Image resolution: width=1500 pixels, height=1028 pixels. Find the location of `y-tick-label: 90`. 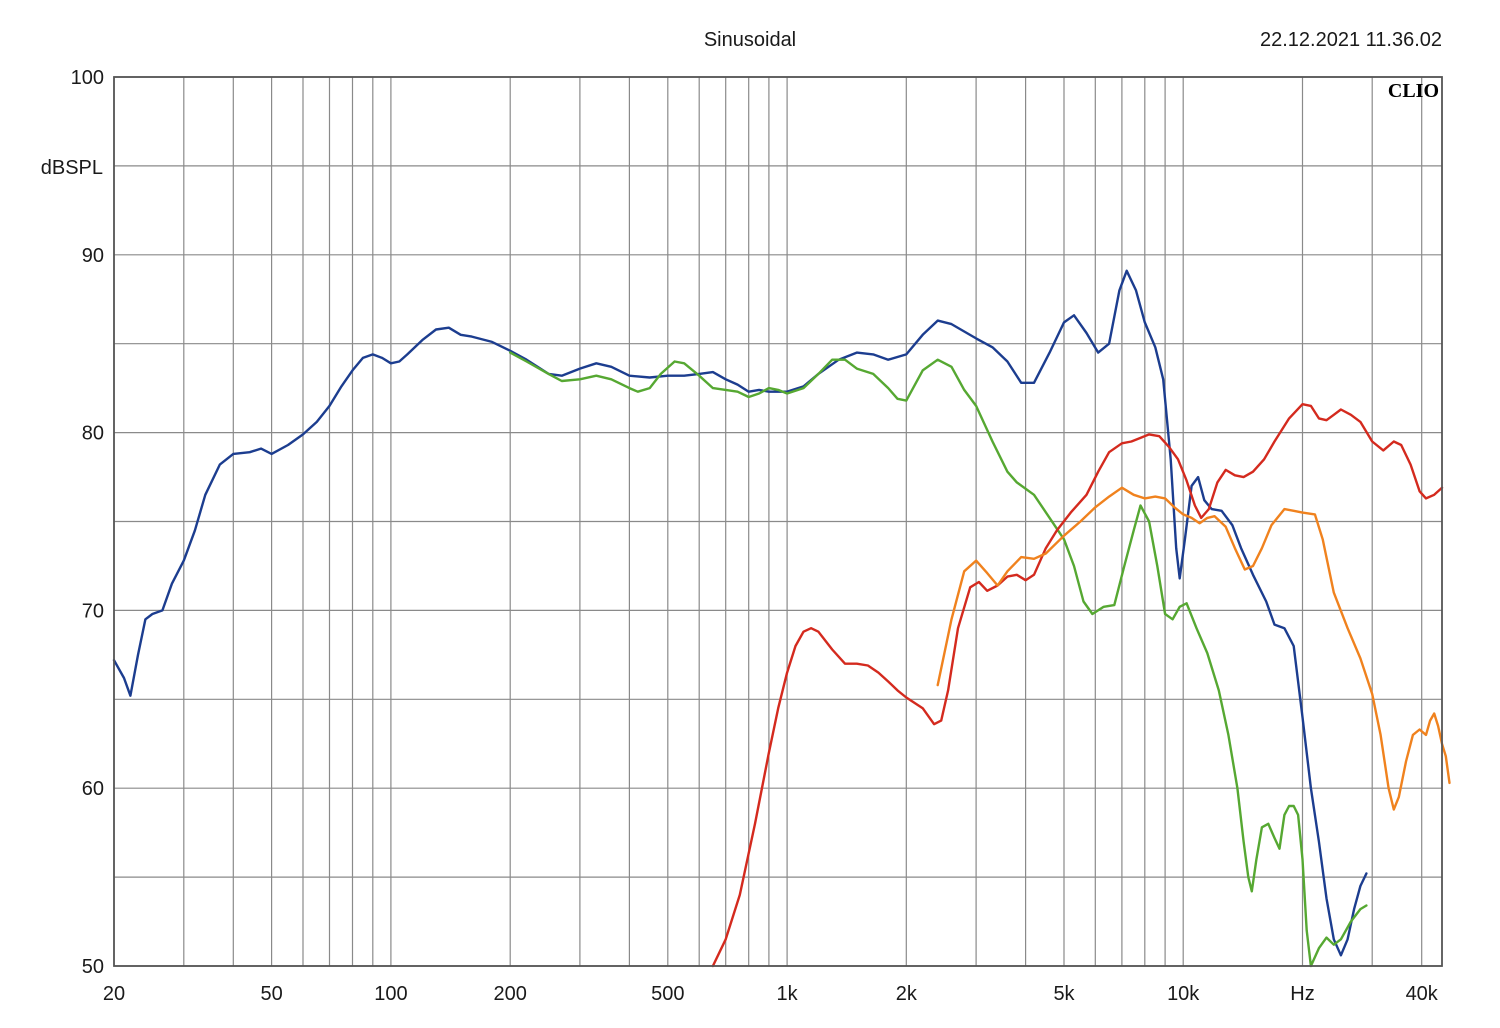

y-tick-label: 90 is located at coordinates (93, 256).